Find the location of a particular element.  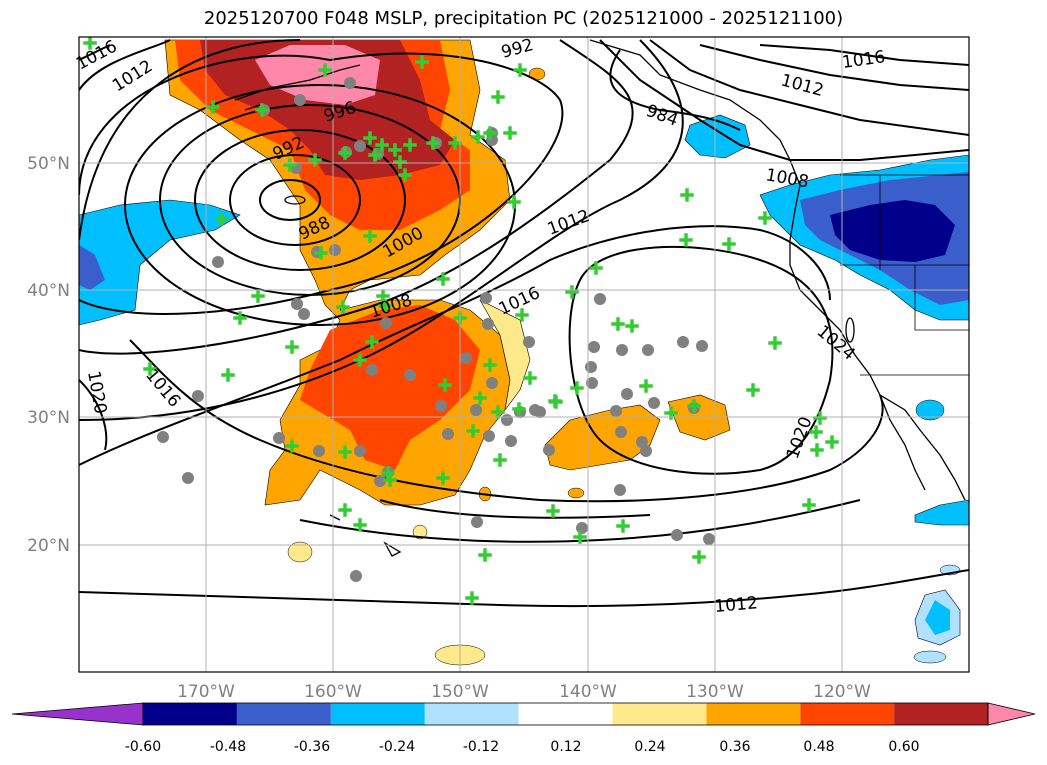

colorbar-tick: -0.48 is located at coordinates (228, 747).